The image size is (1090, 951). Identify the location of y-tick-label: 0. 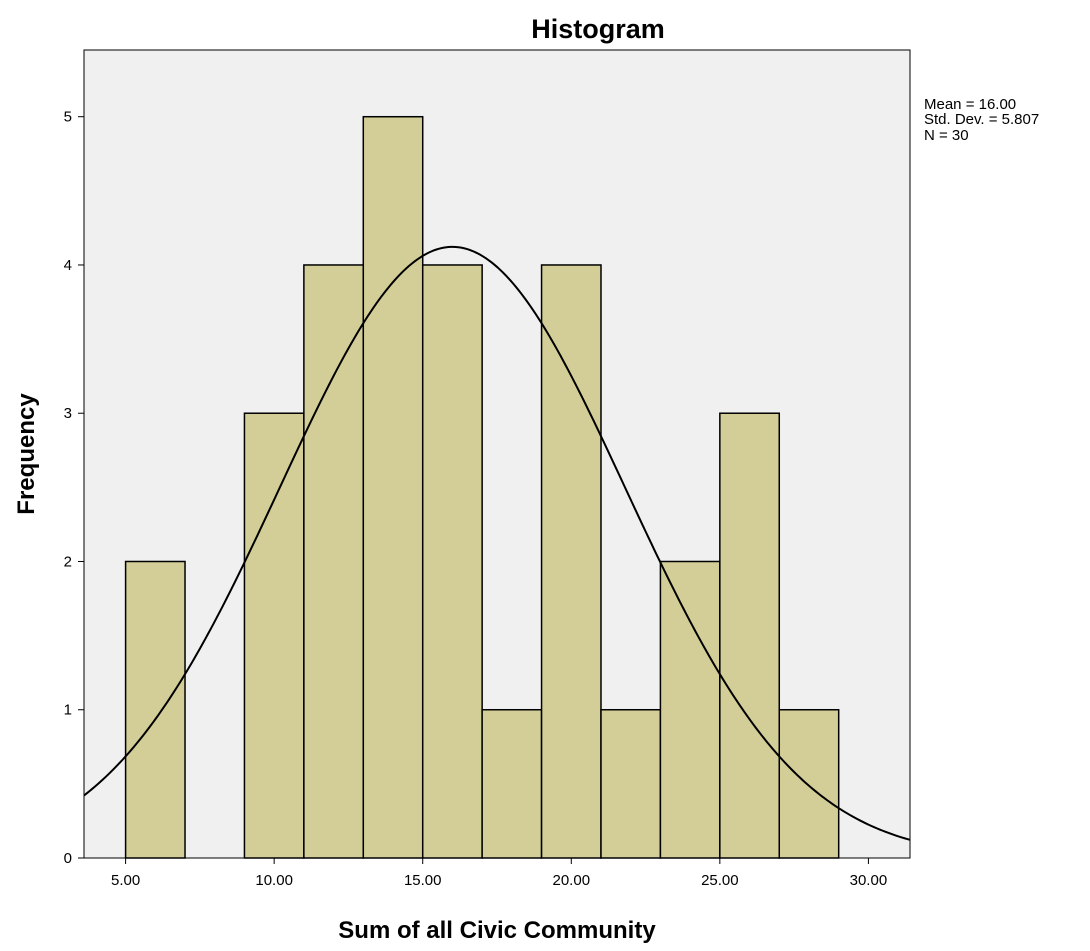
(68, 858).